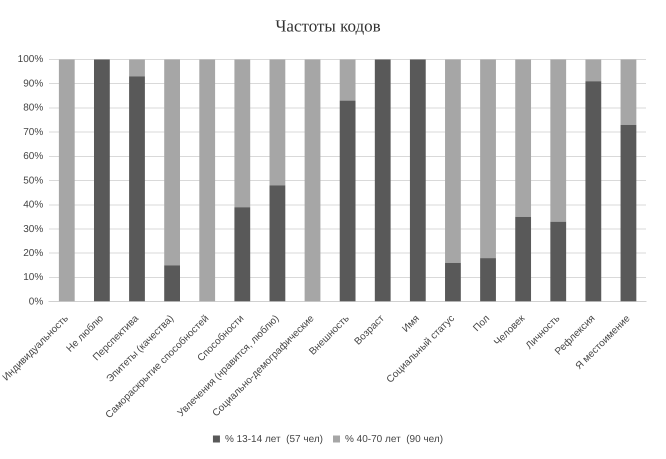  I want to click on y-tick-label: 80%, so click(33, 108).